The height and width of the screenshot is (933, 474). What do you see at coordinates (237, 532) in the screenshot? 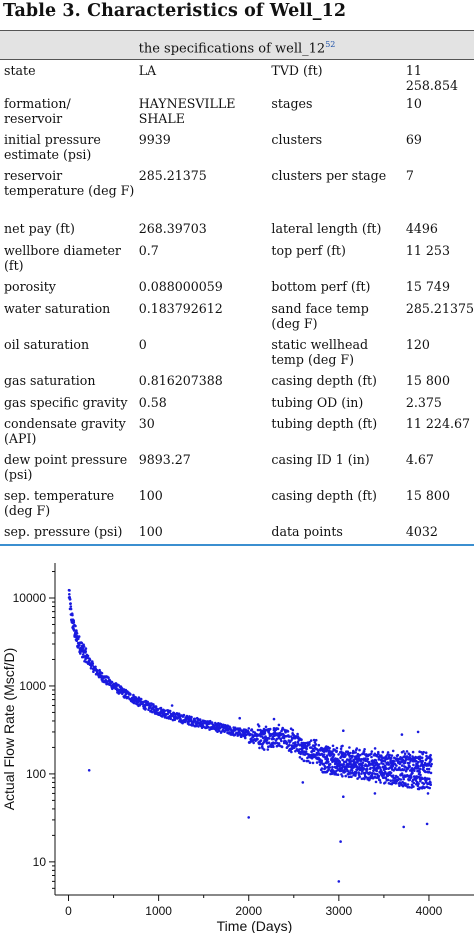
I see `table-row: sep. pressure (psi) 100 data points 4032` at bounding box center [237, 532].